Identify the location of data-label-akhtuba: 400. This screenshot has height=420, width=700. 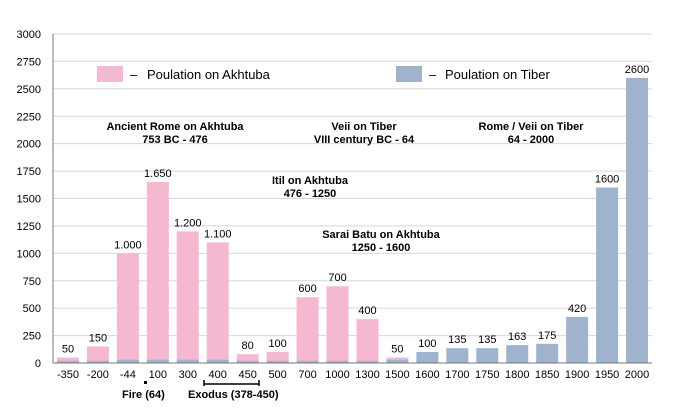
(367, 311).